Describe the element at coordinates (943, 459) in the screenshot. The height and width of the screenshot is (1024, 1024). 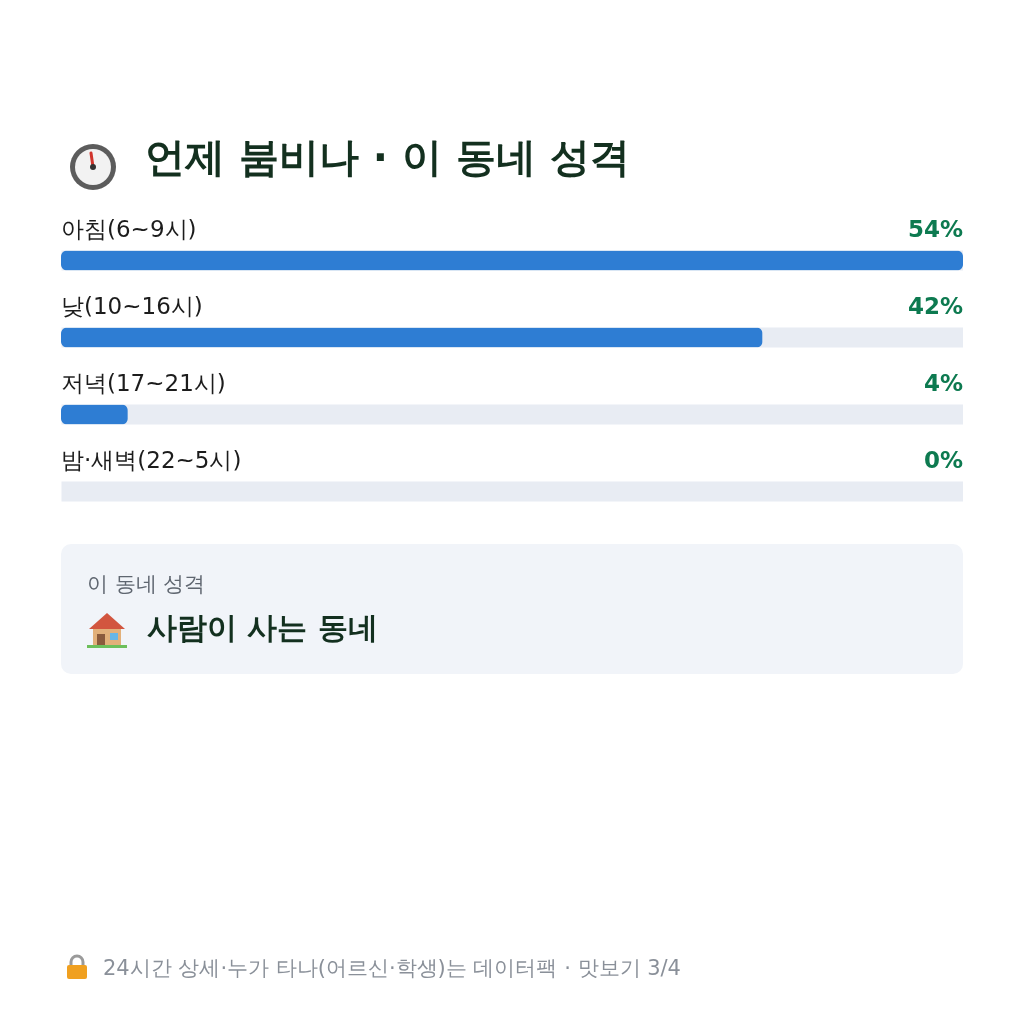
I see `data-label: 0%` at that location.